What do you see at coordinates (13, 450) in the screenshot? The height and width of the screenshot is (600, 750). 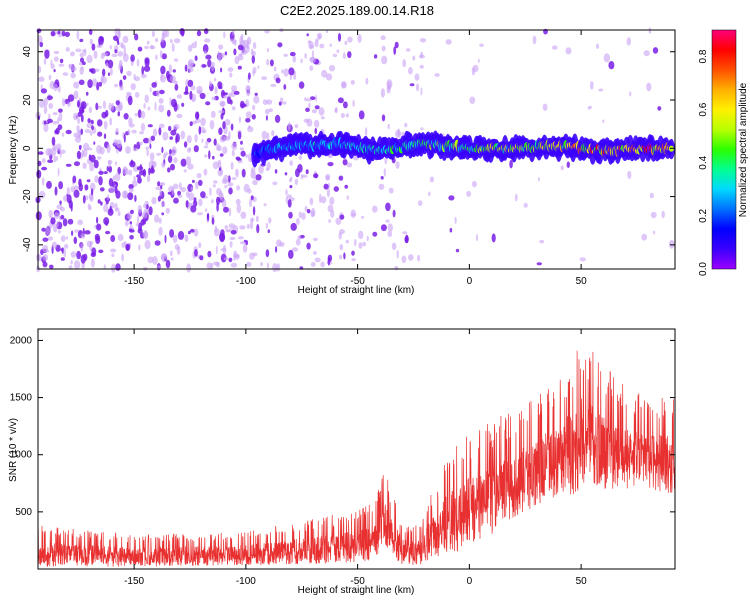 I see `snr-y-label: SNR (10 * v/v)` at bounding box center [13, 450].